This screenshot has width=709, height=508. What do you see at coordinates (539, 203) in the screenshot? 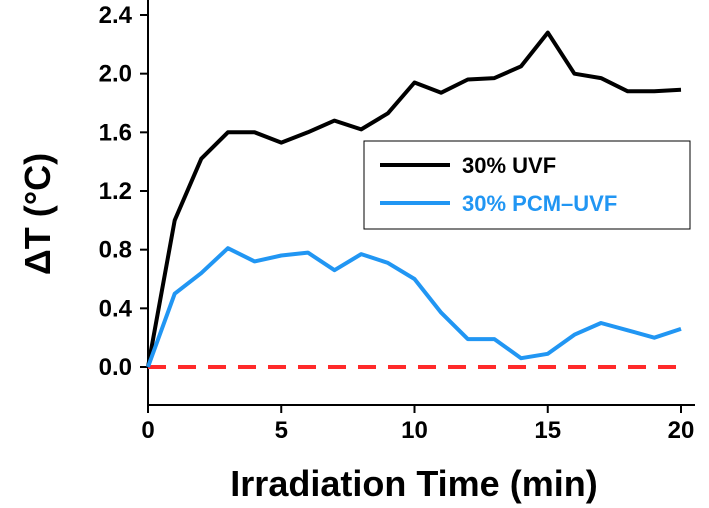
I see `legend-label-30-pcm-uvf: 30% PCM–UVF` at bounding box center [539, 203].